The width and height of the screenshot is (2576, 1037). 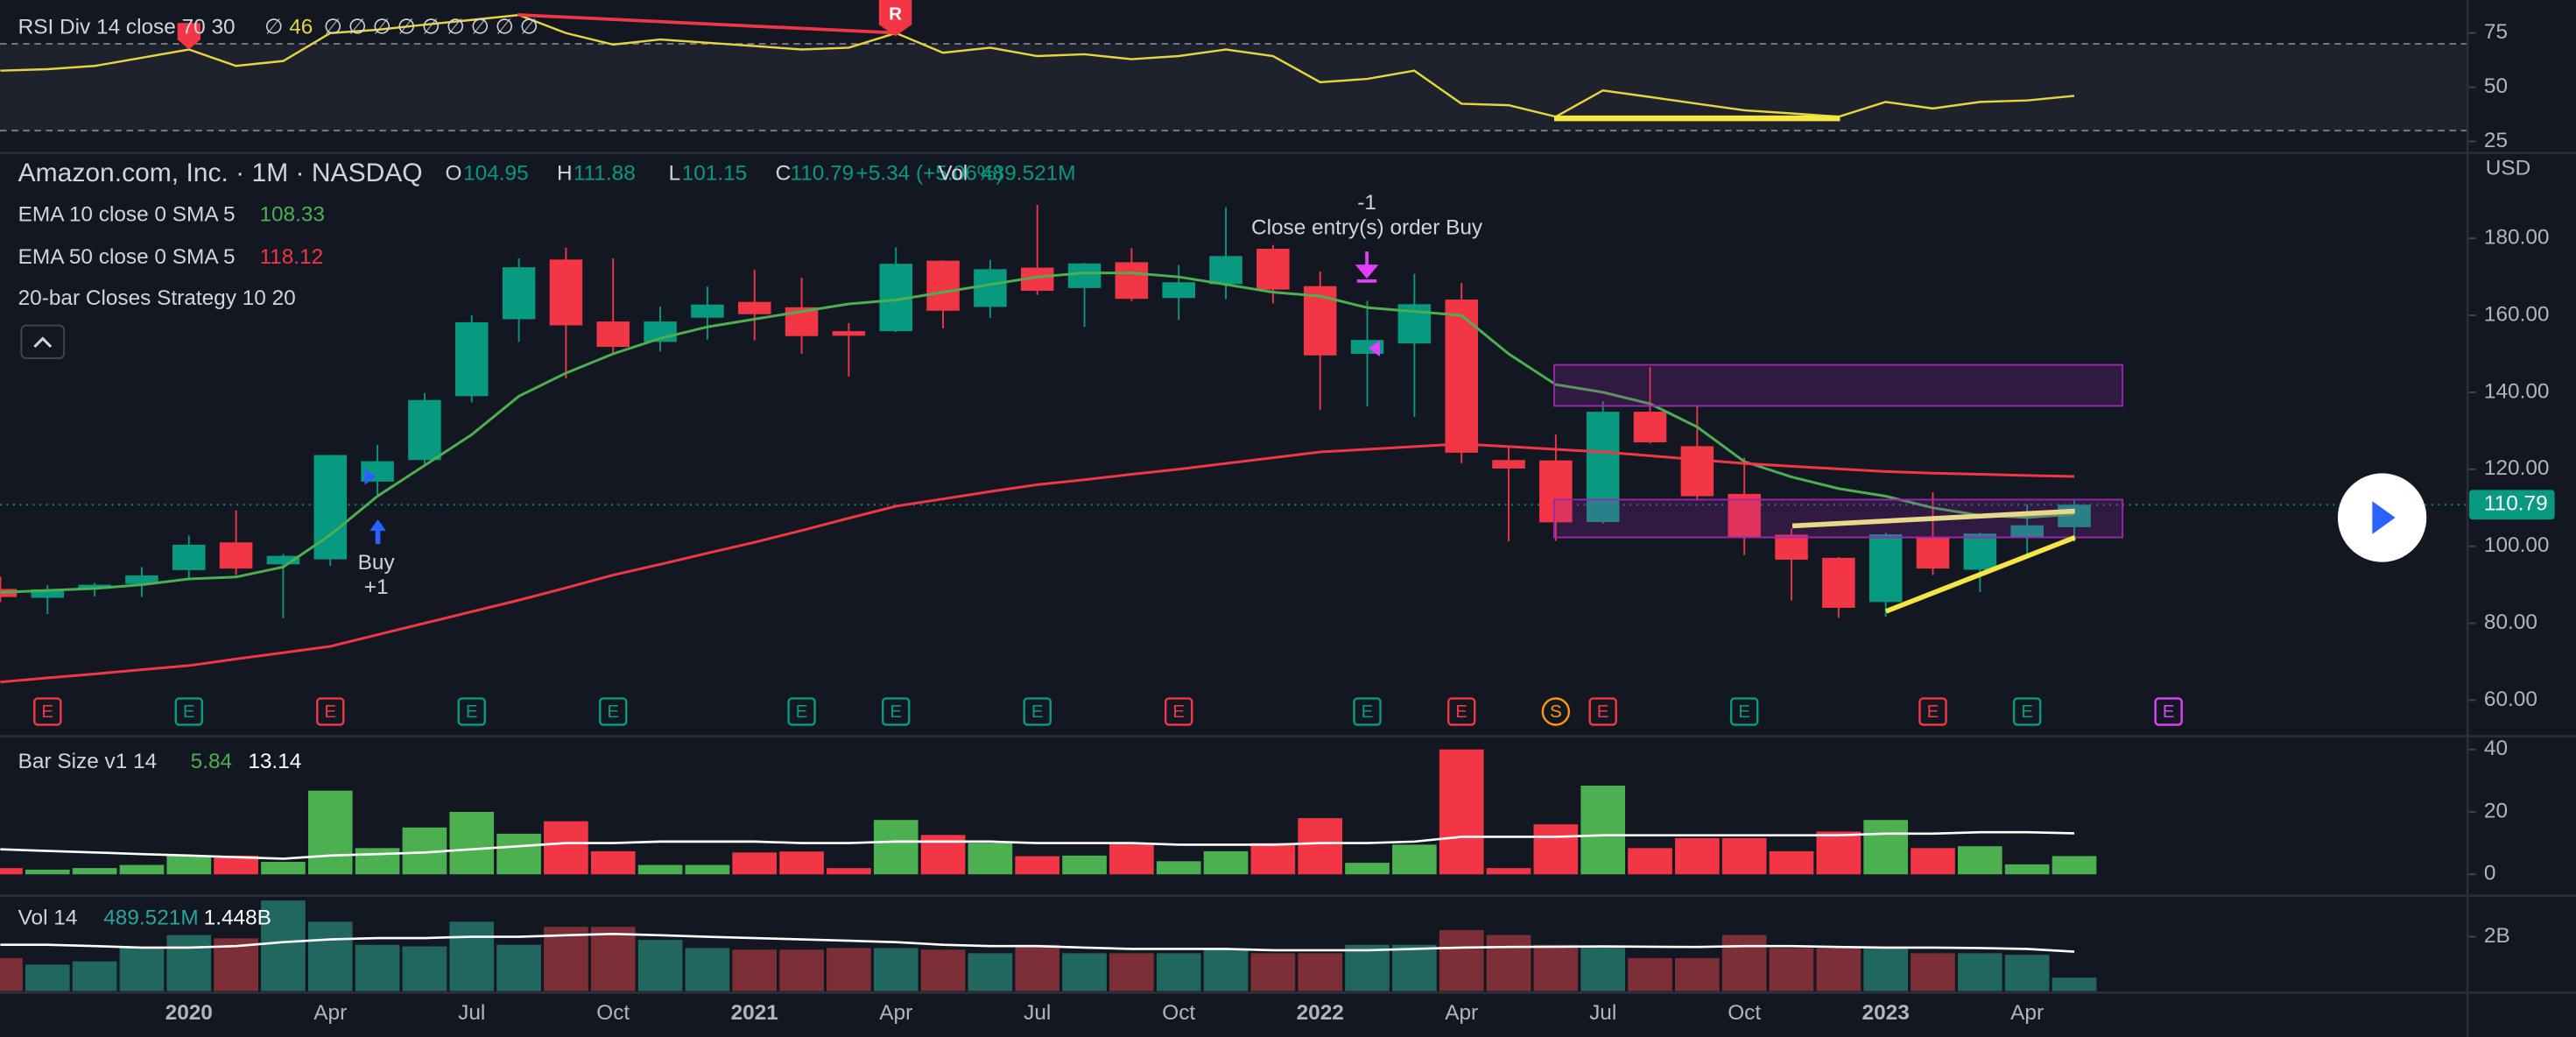 I want to click on ohlc-value: 104.95, so click(x=496, y=173).